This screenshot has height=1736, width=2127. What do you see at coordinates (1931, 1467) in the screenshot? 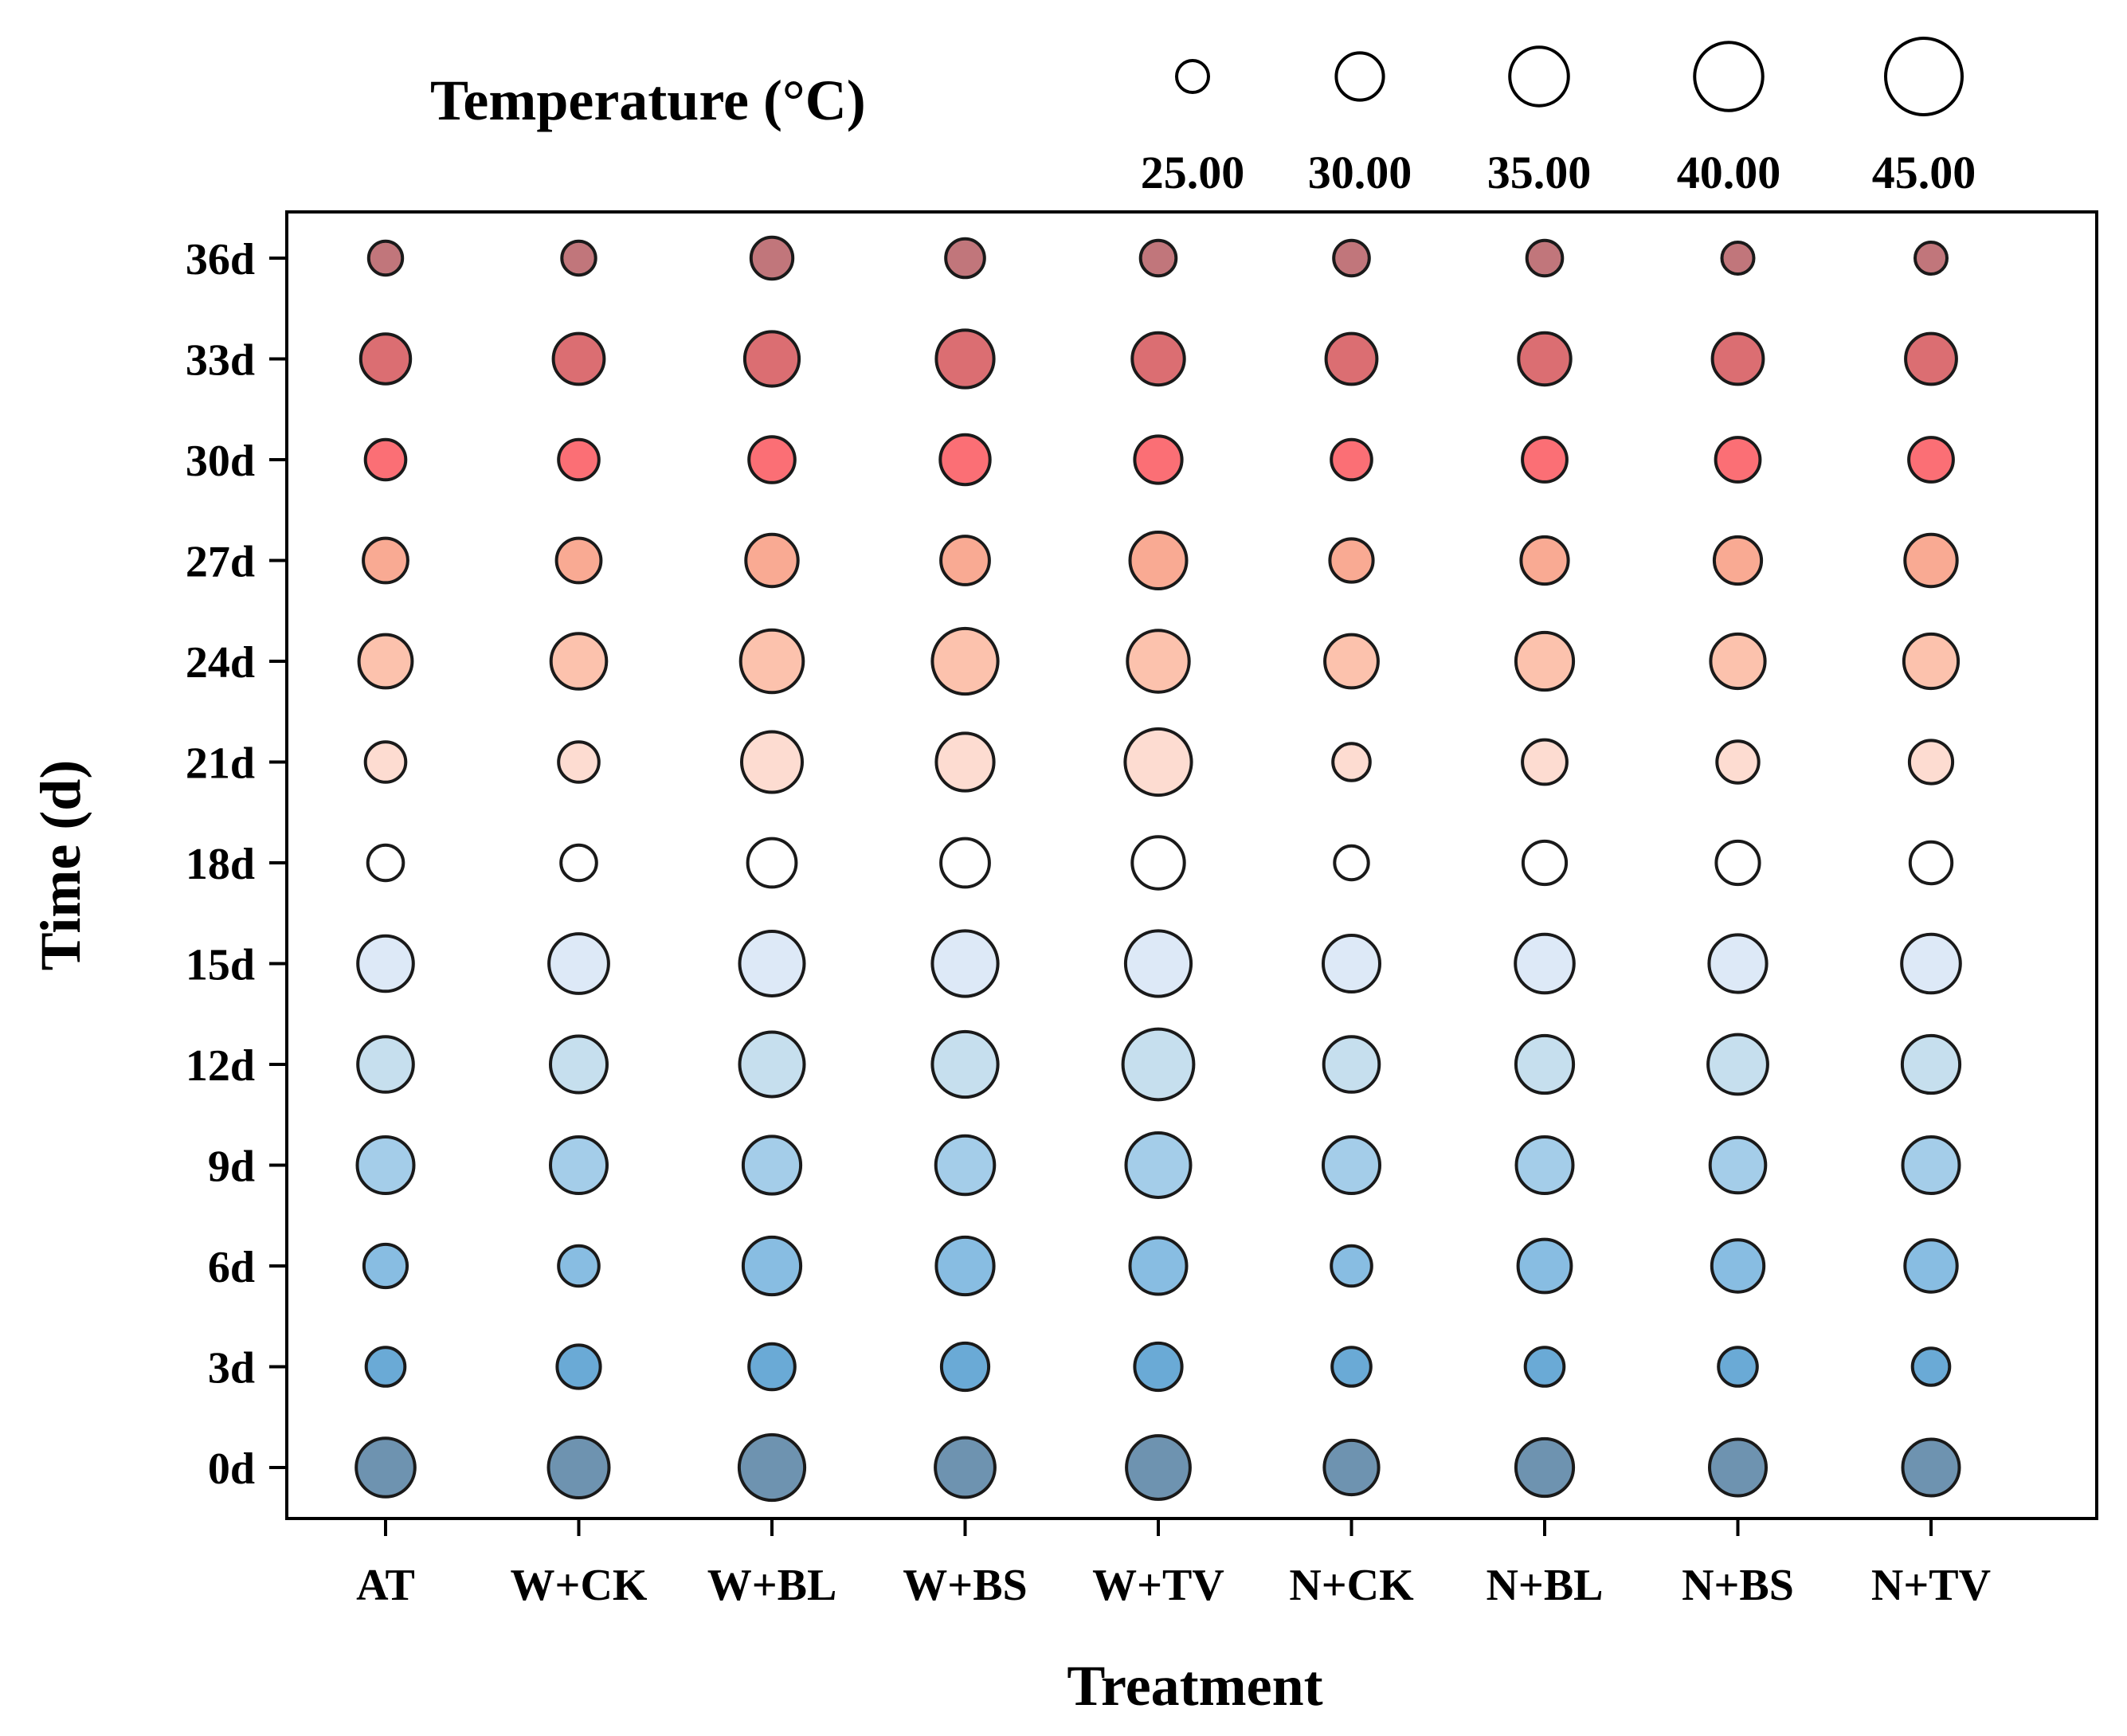
I see `bubble-N+TV-0d` at bounding box center [1931, 1467].